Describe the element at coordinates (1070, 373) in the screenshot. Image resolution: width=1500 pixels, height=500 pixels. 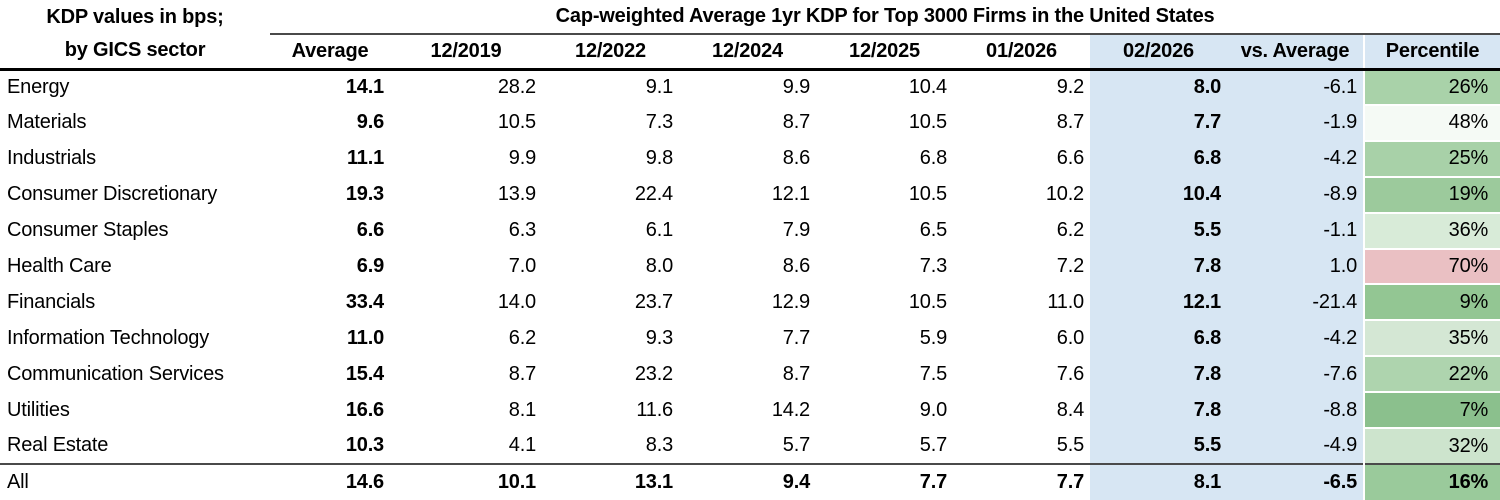
I see `cell-01-2026: 7.6` at that location.